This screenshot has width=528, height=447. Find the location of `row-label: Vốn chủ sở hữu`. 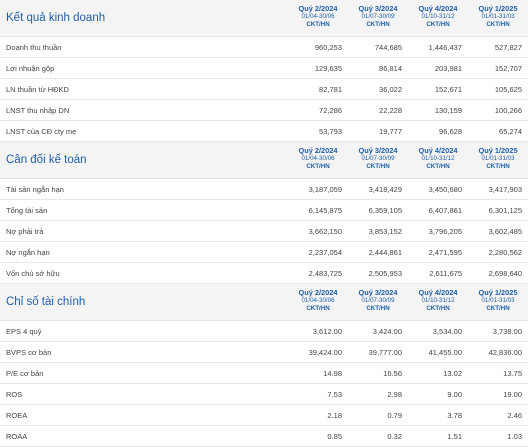

row-label: Vốn chủ sở hữu is located at coordinates (33, 273).